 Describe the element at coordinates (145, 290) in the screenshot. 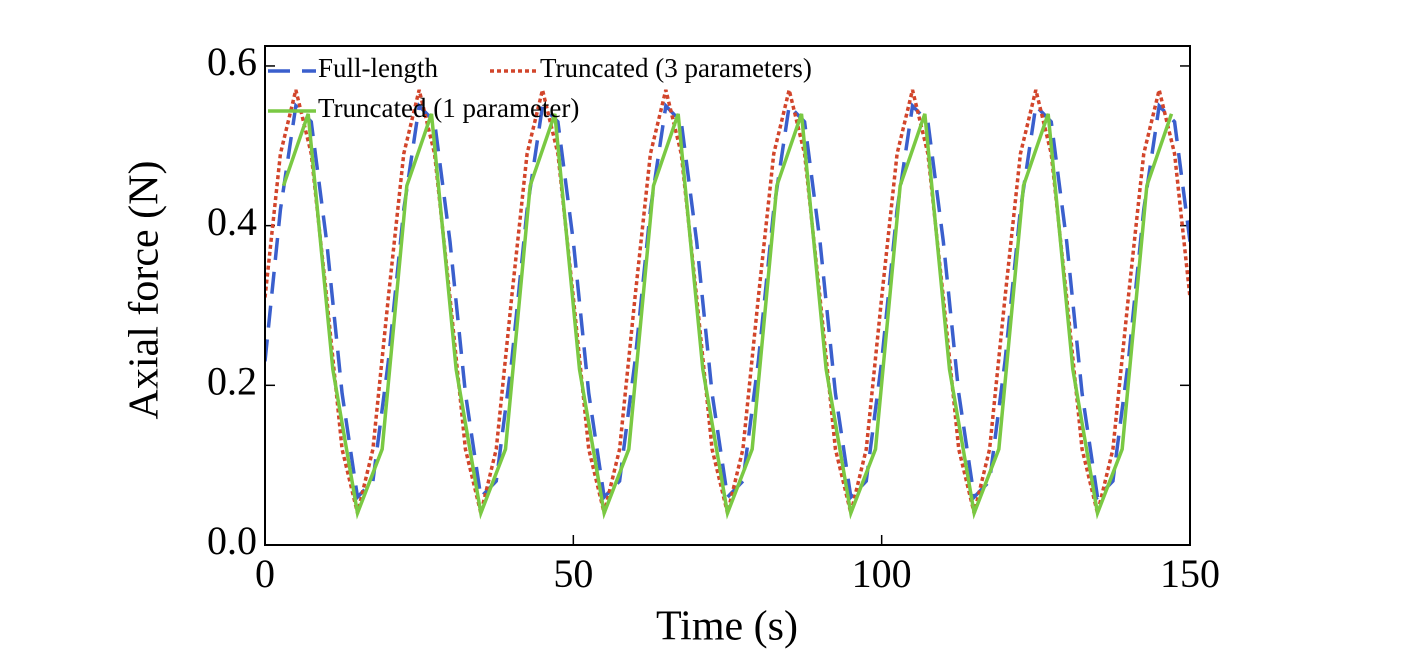

I see `y-axis-label: Axial force (N)` at that location.